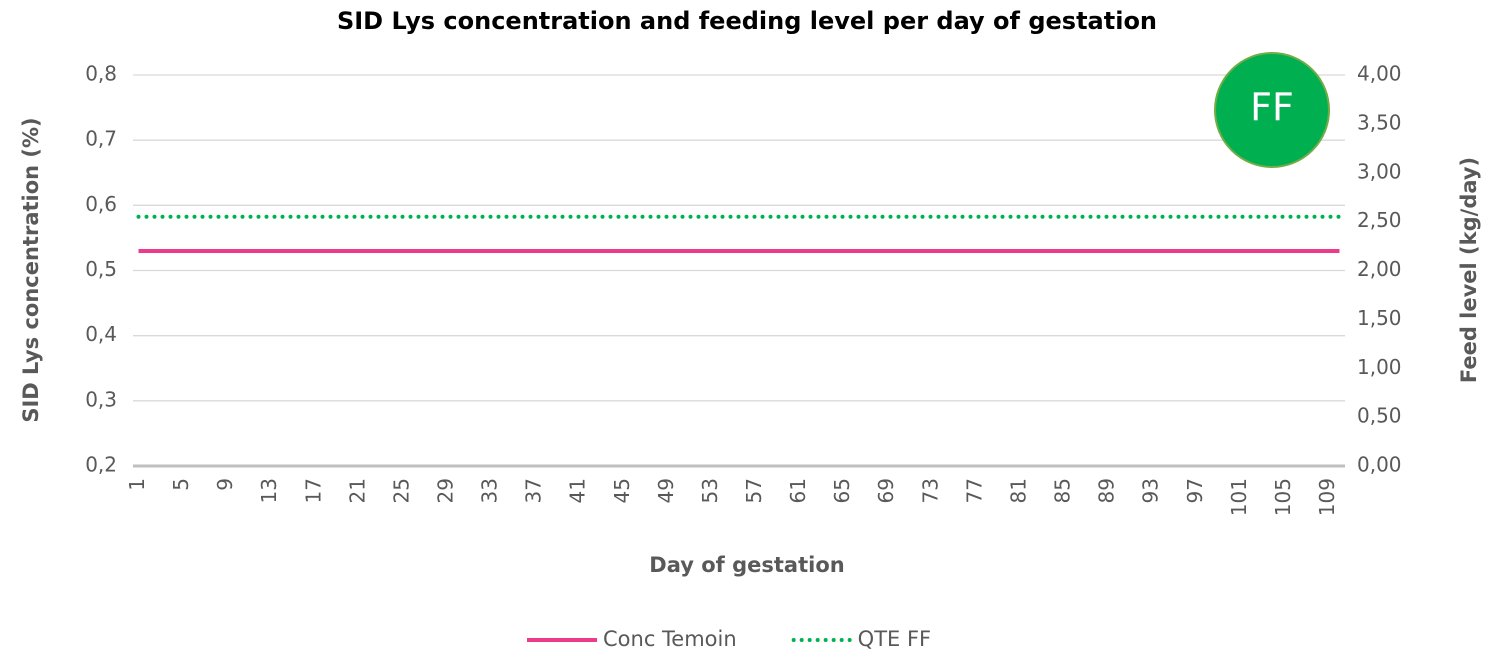  What do you see at coordinates (101, 334) in the screenshot?
I see `y-tick-label: 0,4` at bounding box center [101, 334].